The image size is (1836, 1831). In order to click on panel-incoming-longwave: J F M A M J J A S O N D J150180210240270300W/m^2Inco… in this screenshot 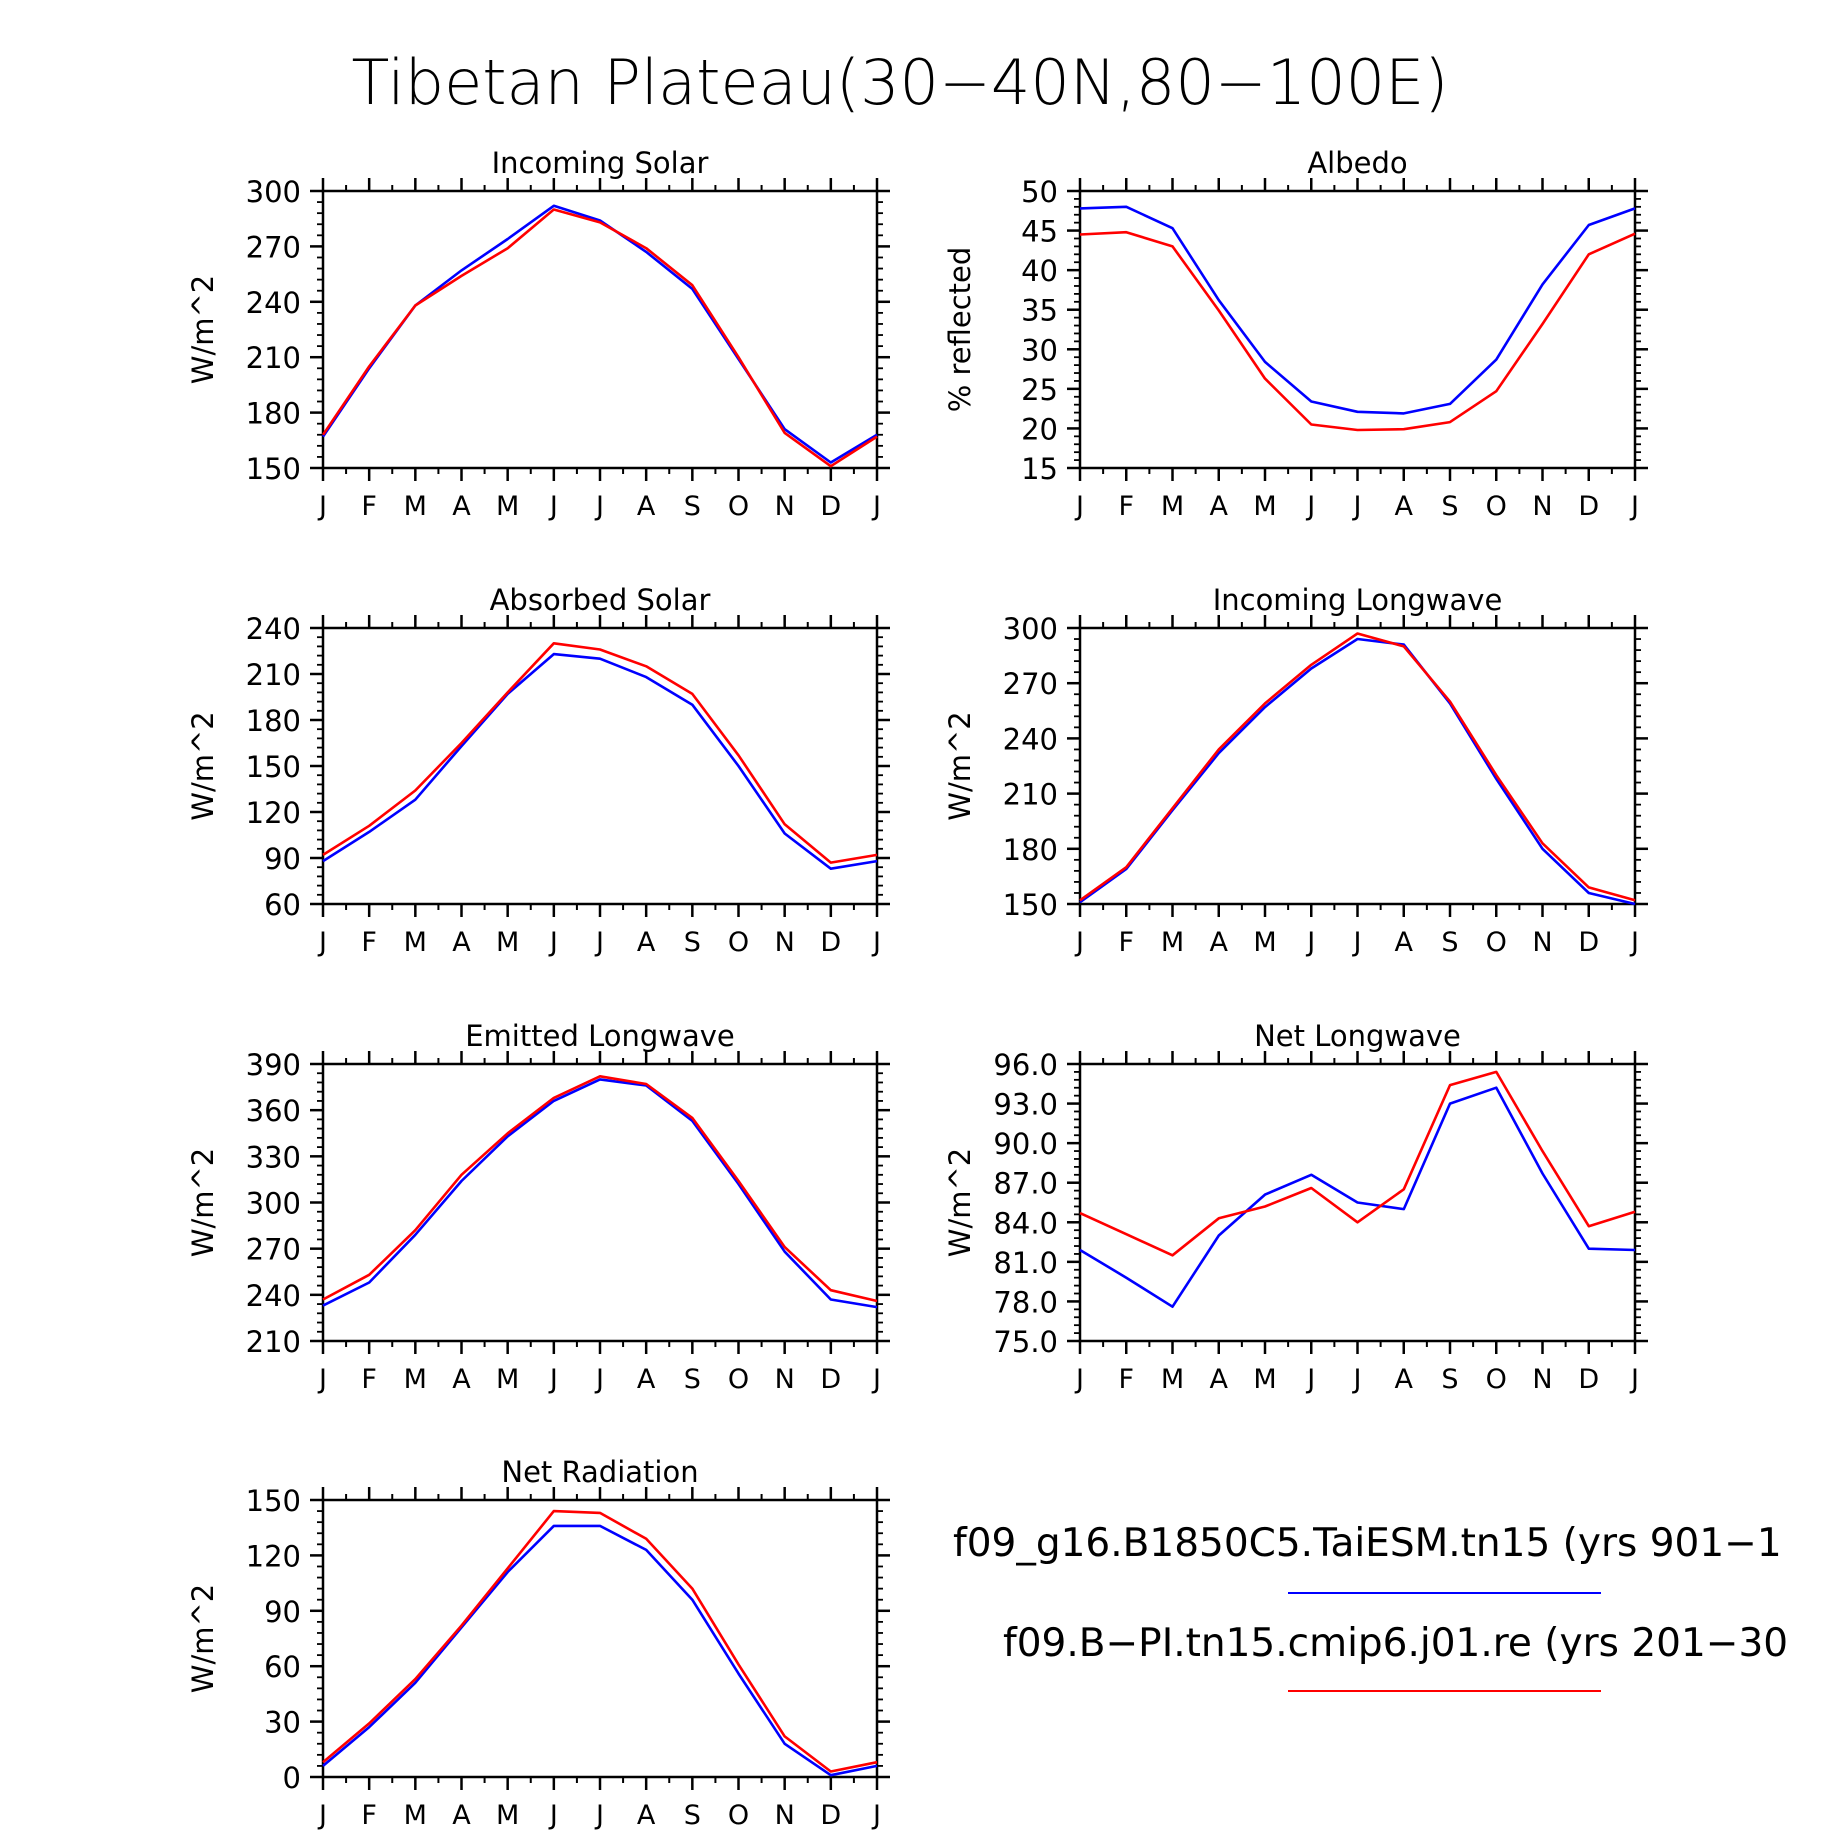, I will do `click(1295, 770)`.